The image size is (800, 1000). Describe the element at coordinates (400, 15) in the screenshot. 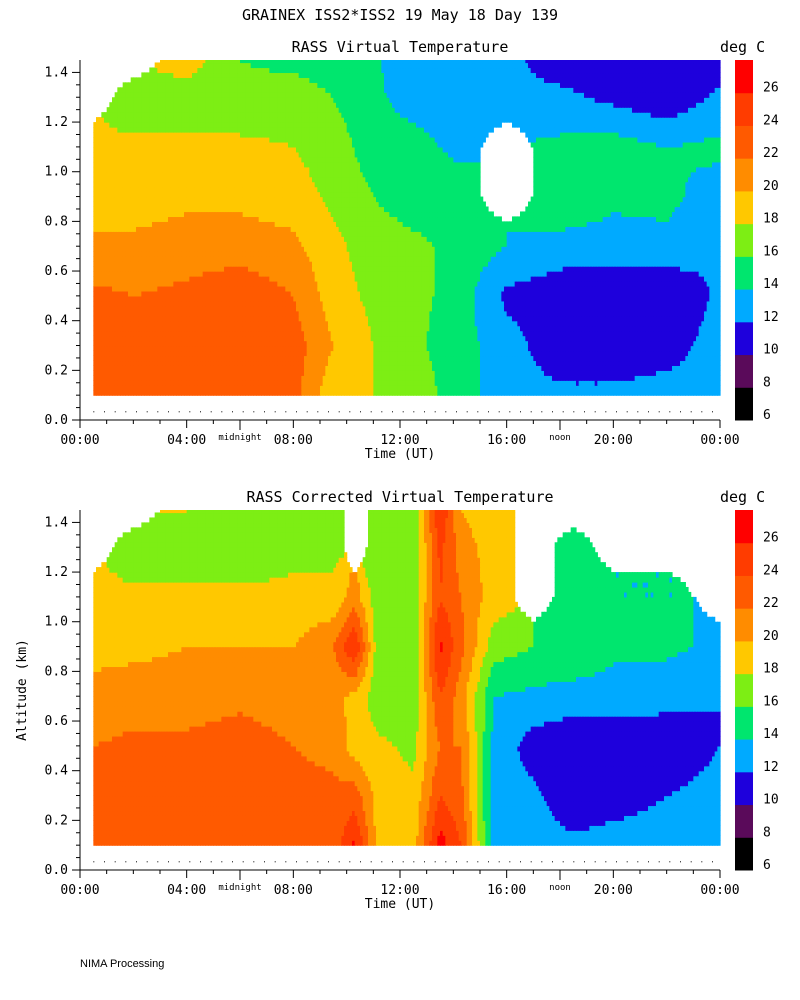

I see `main-title: GRAINEX ISS2*ISS2 19 May 18 Day 139` at that location.